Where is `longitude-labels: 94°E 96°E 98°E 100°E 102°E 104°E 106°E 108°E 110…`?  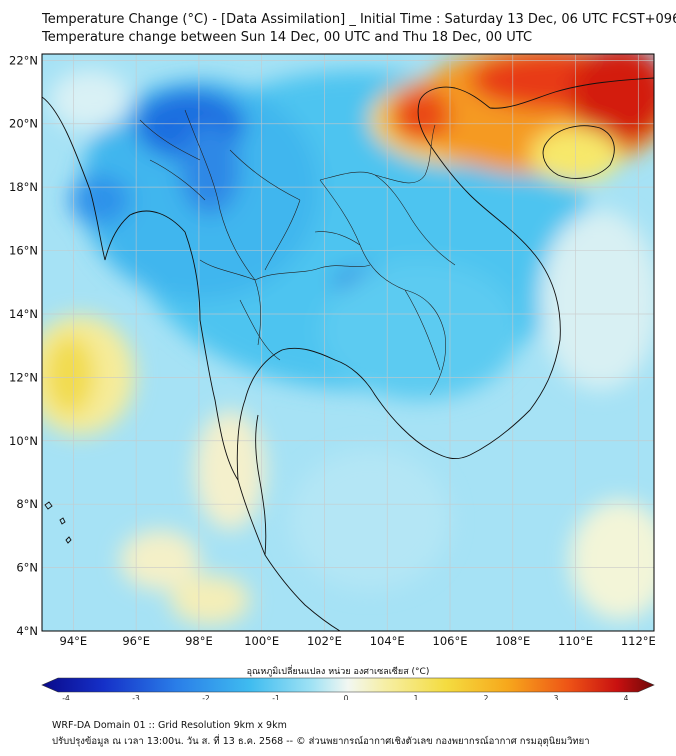 longitude-labels: 94°E 96°E 98°E 100°E 102°E 104°E 106°E 108°E 110… is located at coordinates (358, 641).